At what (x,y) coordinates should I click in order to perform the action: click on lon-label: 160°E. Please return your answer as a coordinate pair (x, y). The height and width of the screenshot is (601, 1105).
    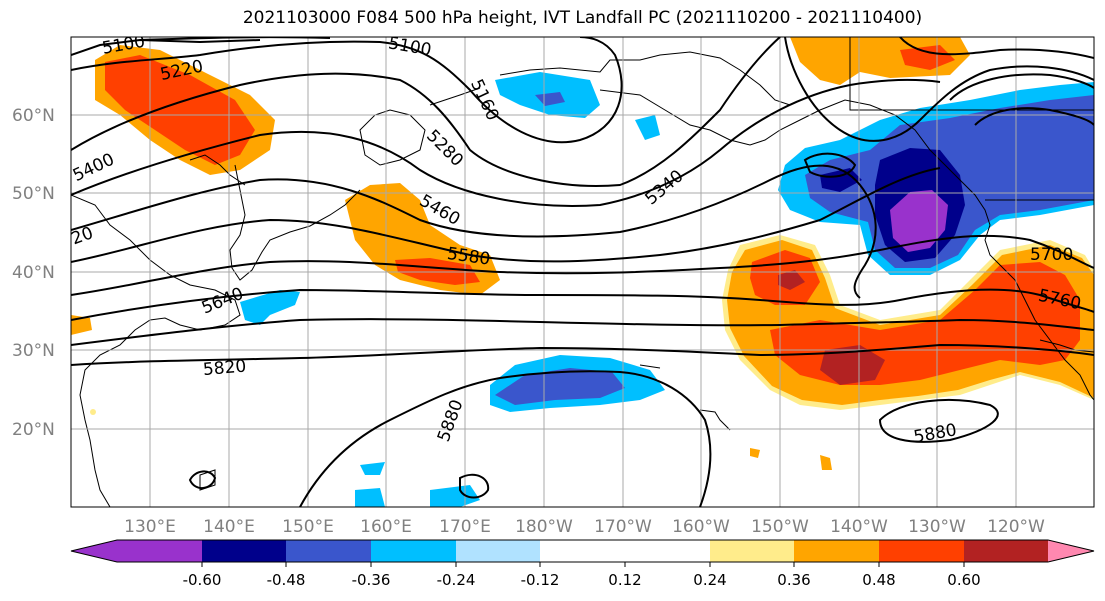
    Looking at the image, I should click on (386, 527).